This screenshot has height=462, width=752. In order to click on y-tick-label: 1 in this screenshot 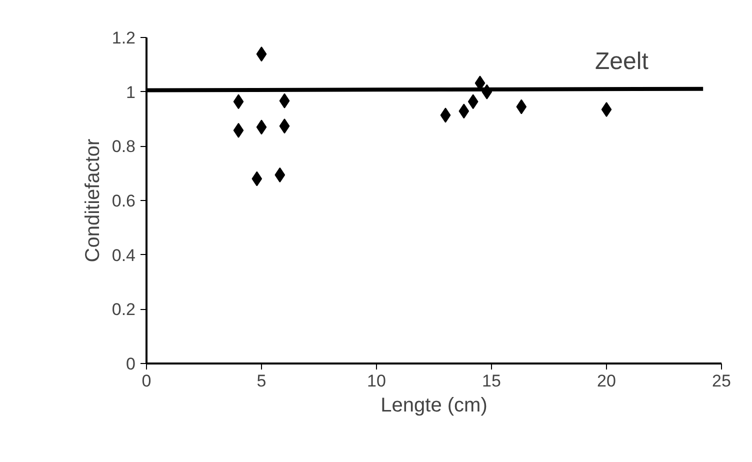, I will do `click(131, 92)`.